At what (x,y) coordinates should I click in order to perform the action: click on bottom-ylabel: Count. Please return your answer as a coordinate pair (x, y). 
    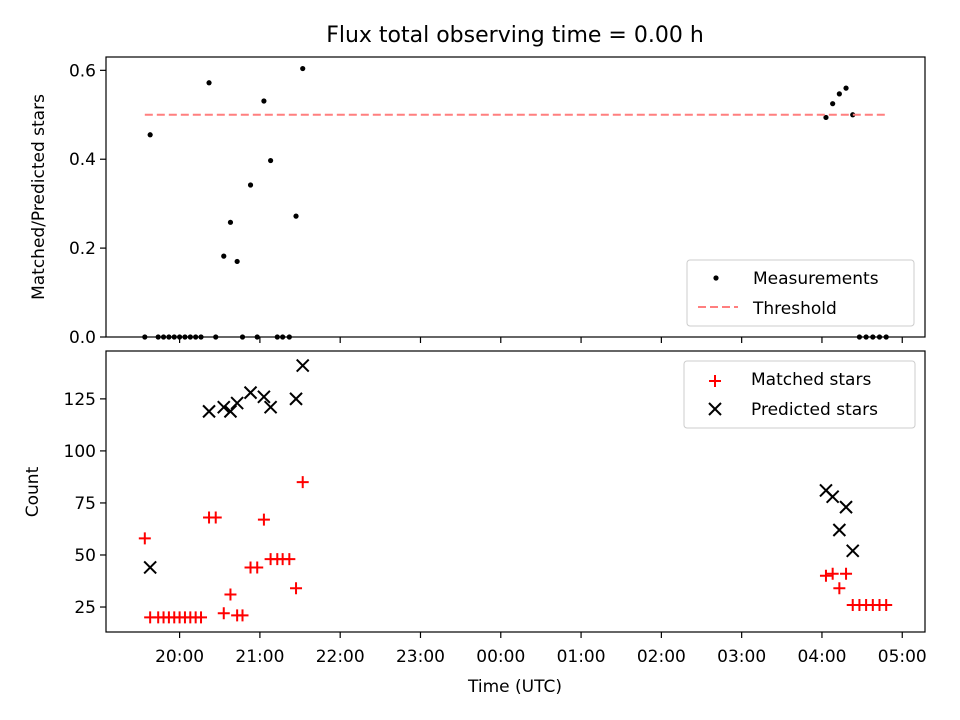
    Looking at the image, I should click on (33, 491).